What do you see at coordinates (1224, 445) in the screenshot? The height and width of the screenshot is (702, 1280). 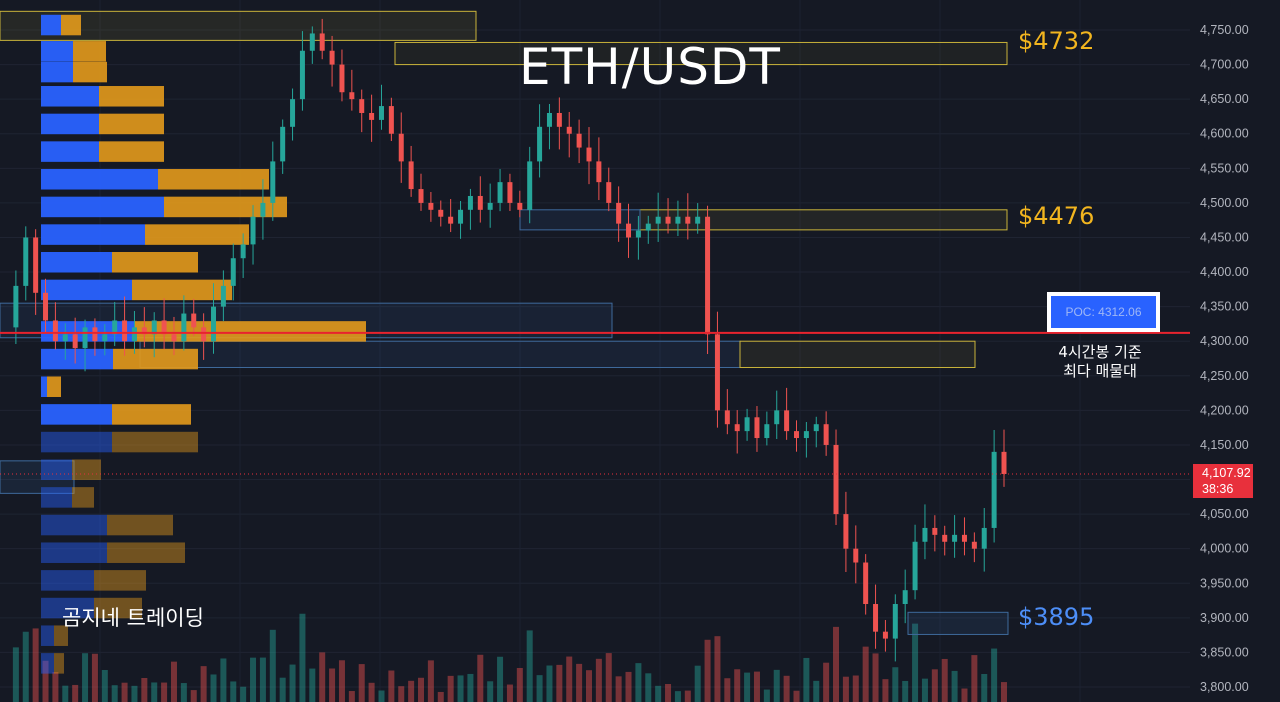 I see `y-tick-label: 4,150.00` at bounding box center [1224, 445].